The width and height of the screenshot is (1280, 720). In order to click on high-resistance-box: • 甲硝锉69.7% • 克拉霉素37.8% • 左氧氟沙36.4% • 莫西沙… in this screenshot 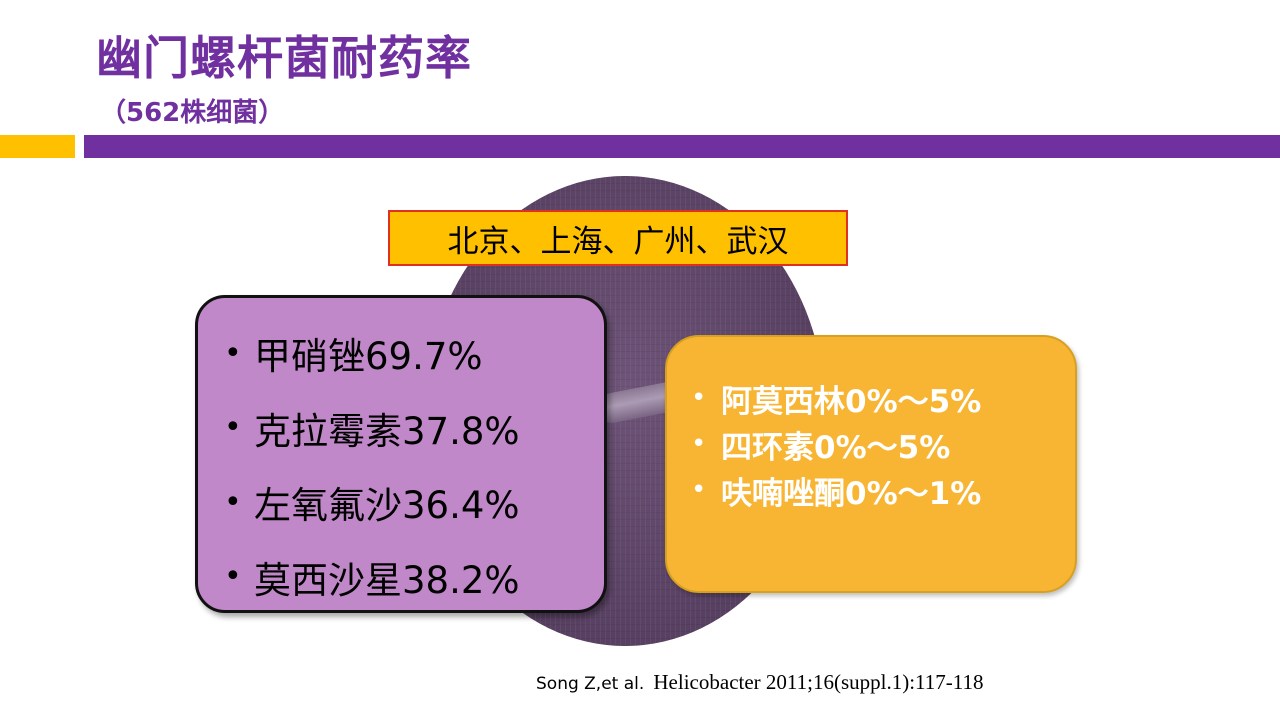, I will do `click(401, 454)`.